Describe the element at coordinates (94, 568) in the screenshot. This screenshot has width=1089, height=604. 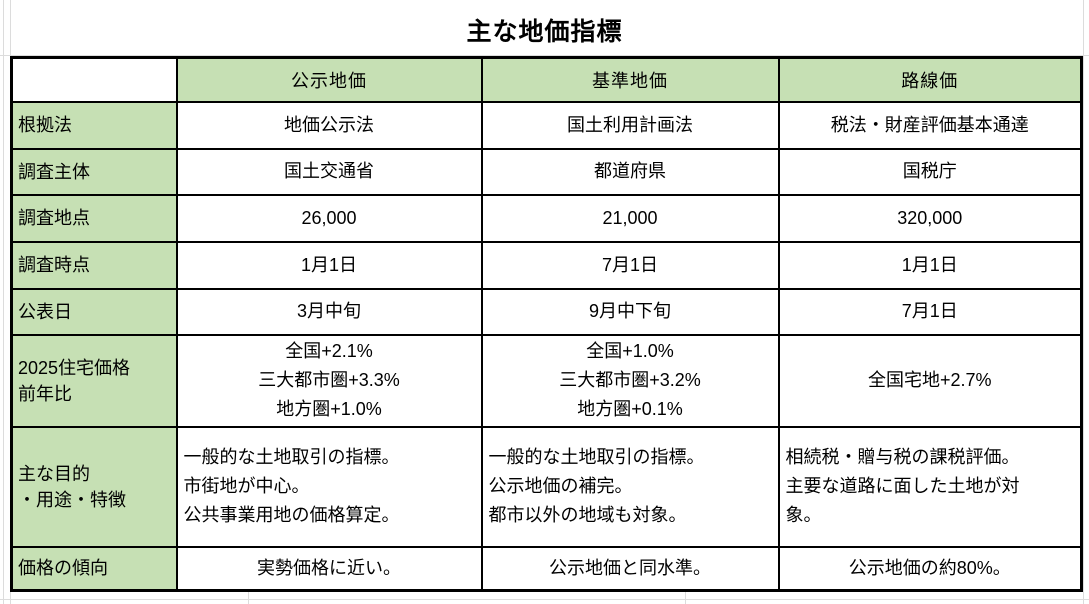
I see `row-label: 価格の傾向` at that location.